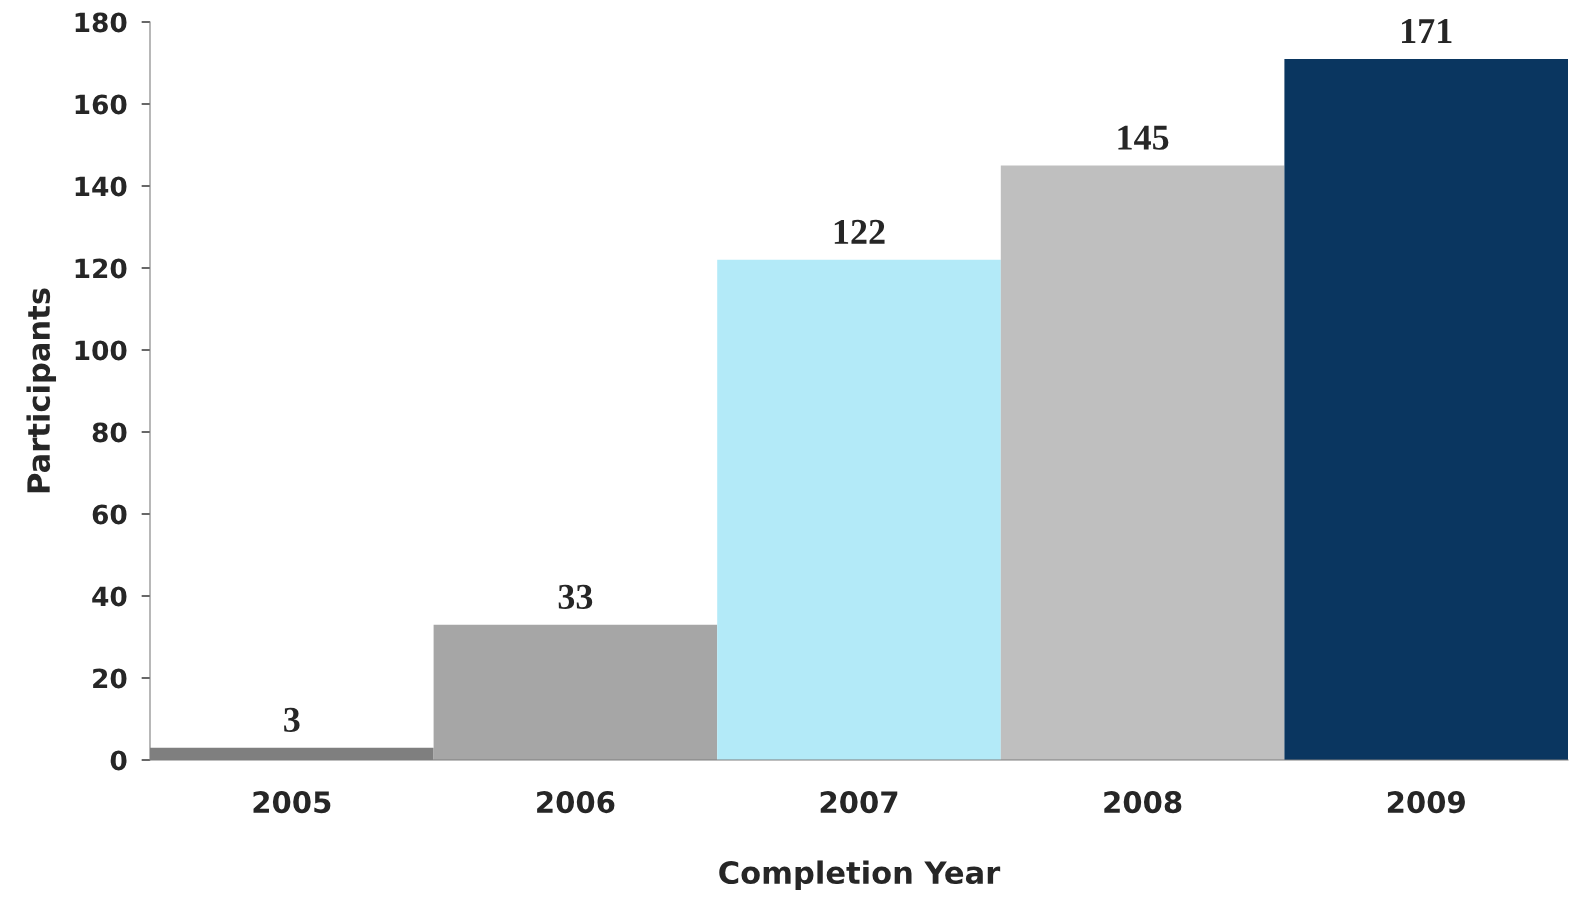 The height and width of the screenshot is (913, 1575). Describe the element at coordinates (576, 802) in the screenshot. I see `x-tick-label: 2006` at that location.